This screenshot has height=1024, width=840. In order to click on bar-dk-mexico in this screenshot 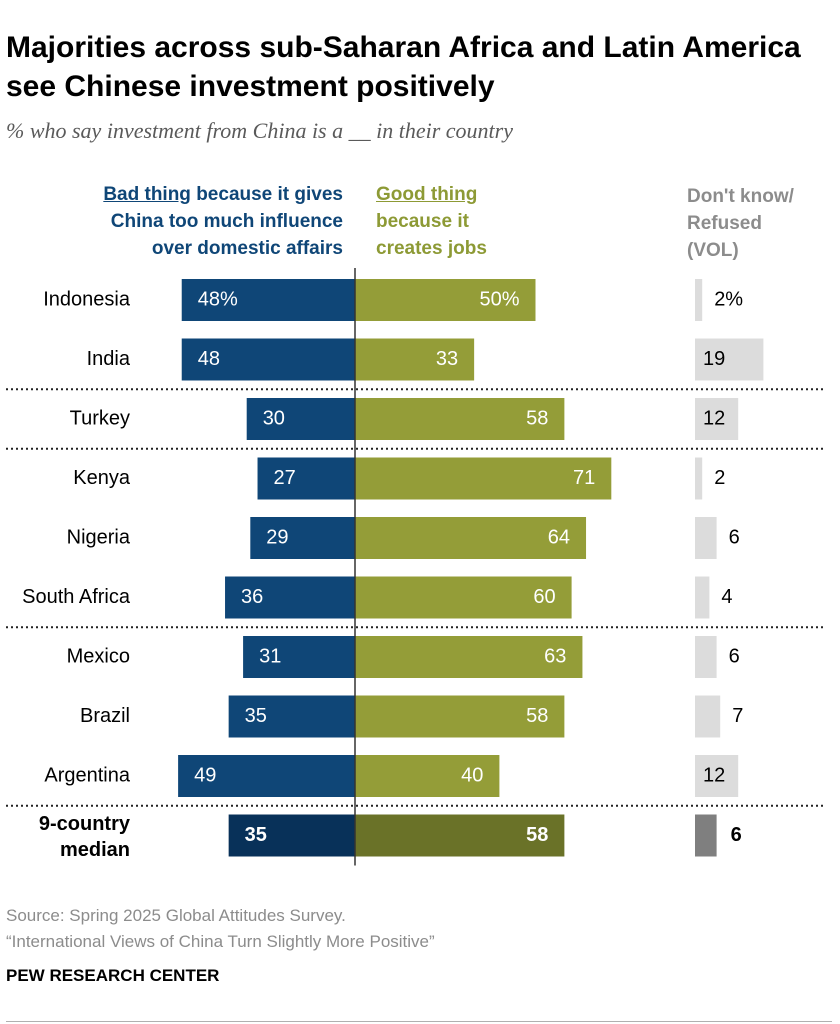, I will do `click(706, 657)`.